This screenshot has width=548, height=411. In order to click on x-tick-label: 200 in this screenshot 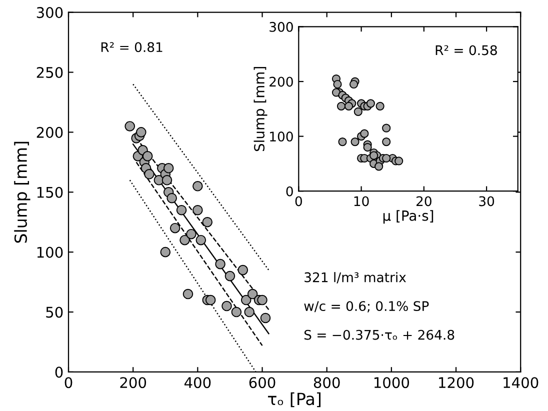, I will do `click(133, 382)`.